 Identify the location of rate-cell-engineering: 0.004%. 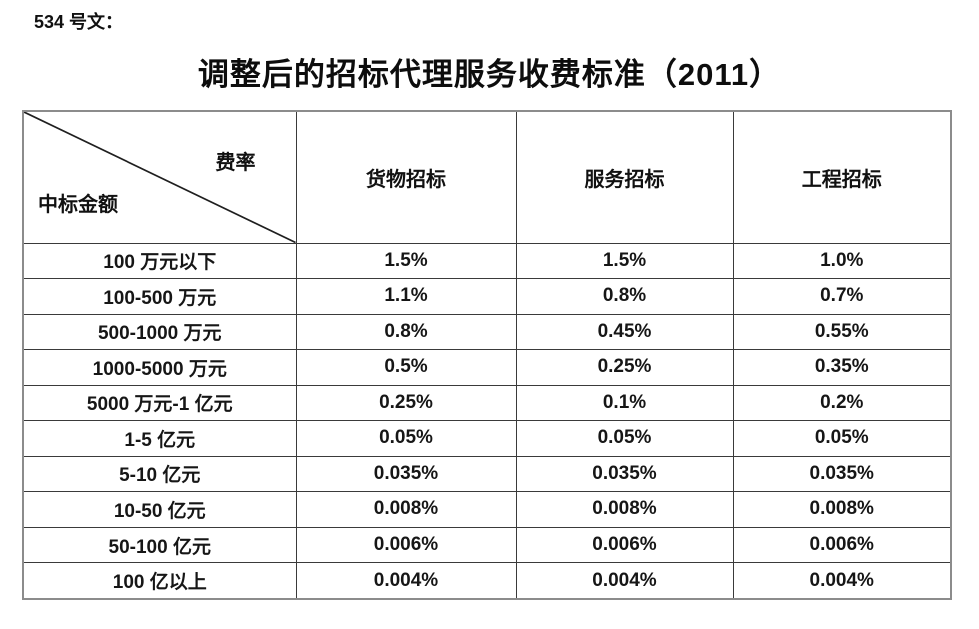
(842, 581).